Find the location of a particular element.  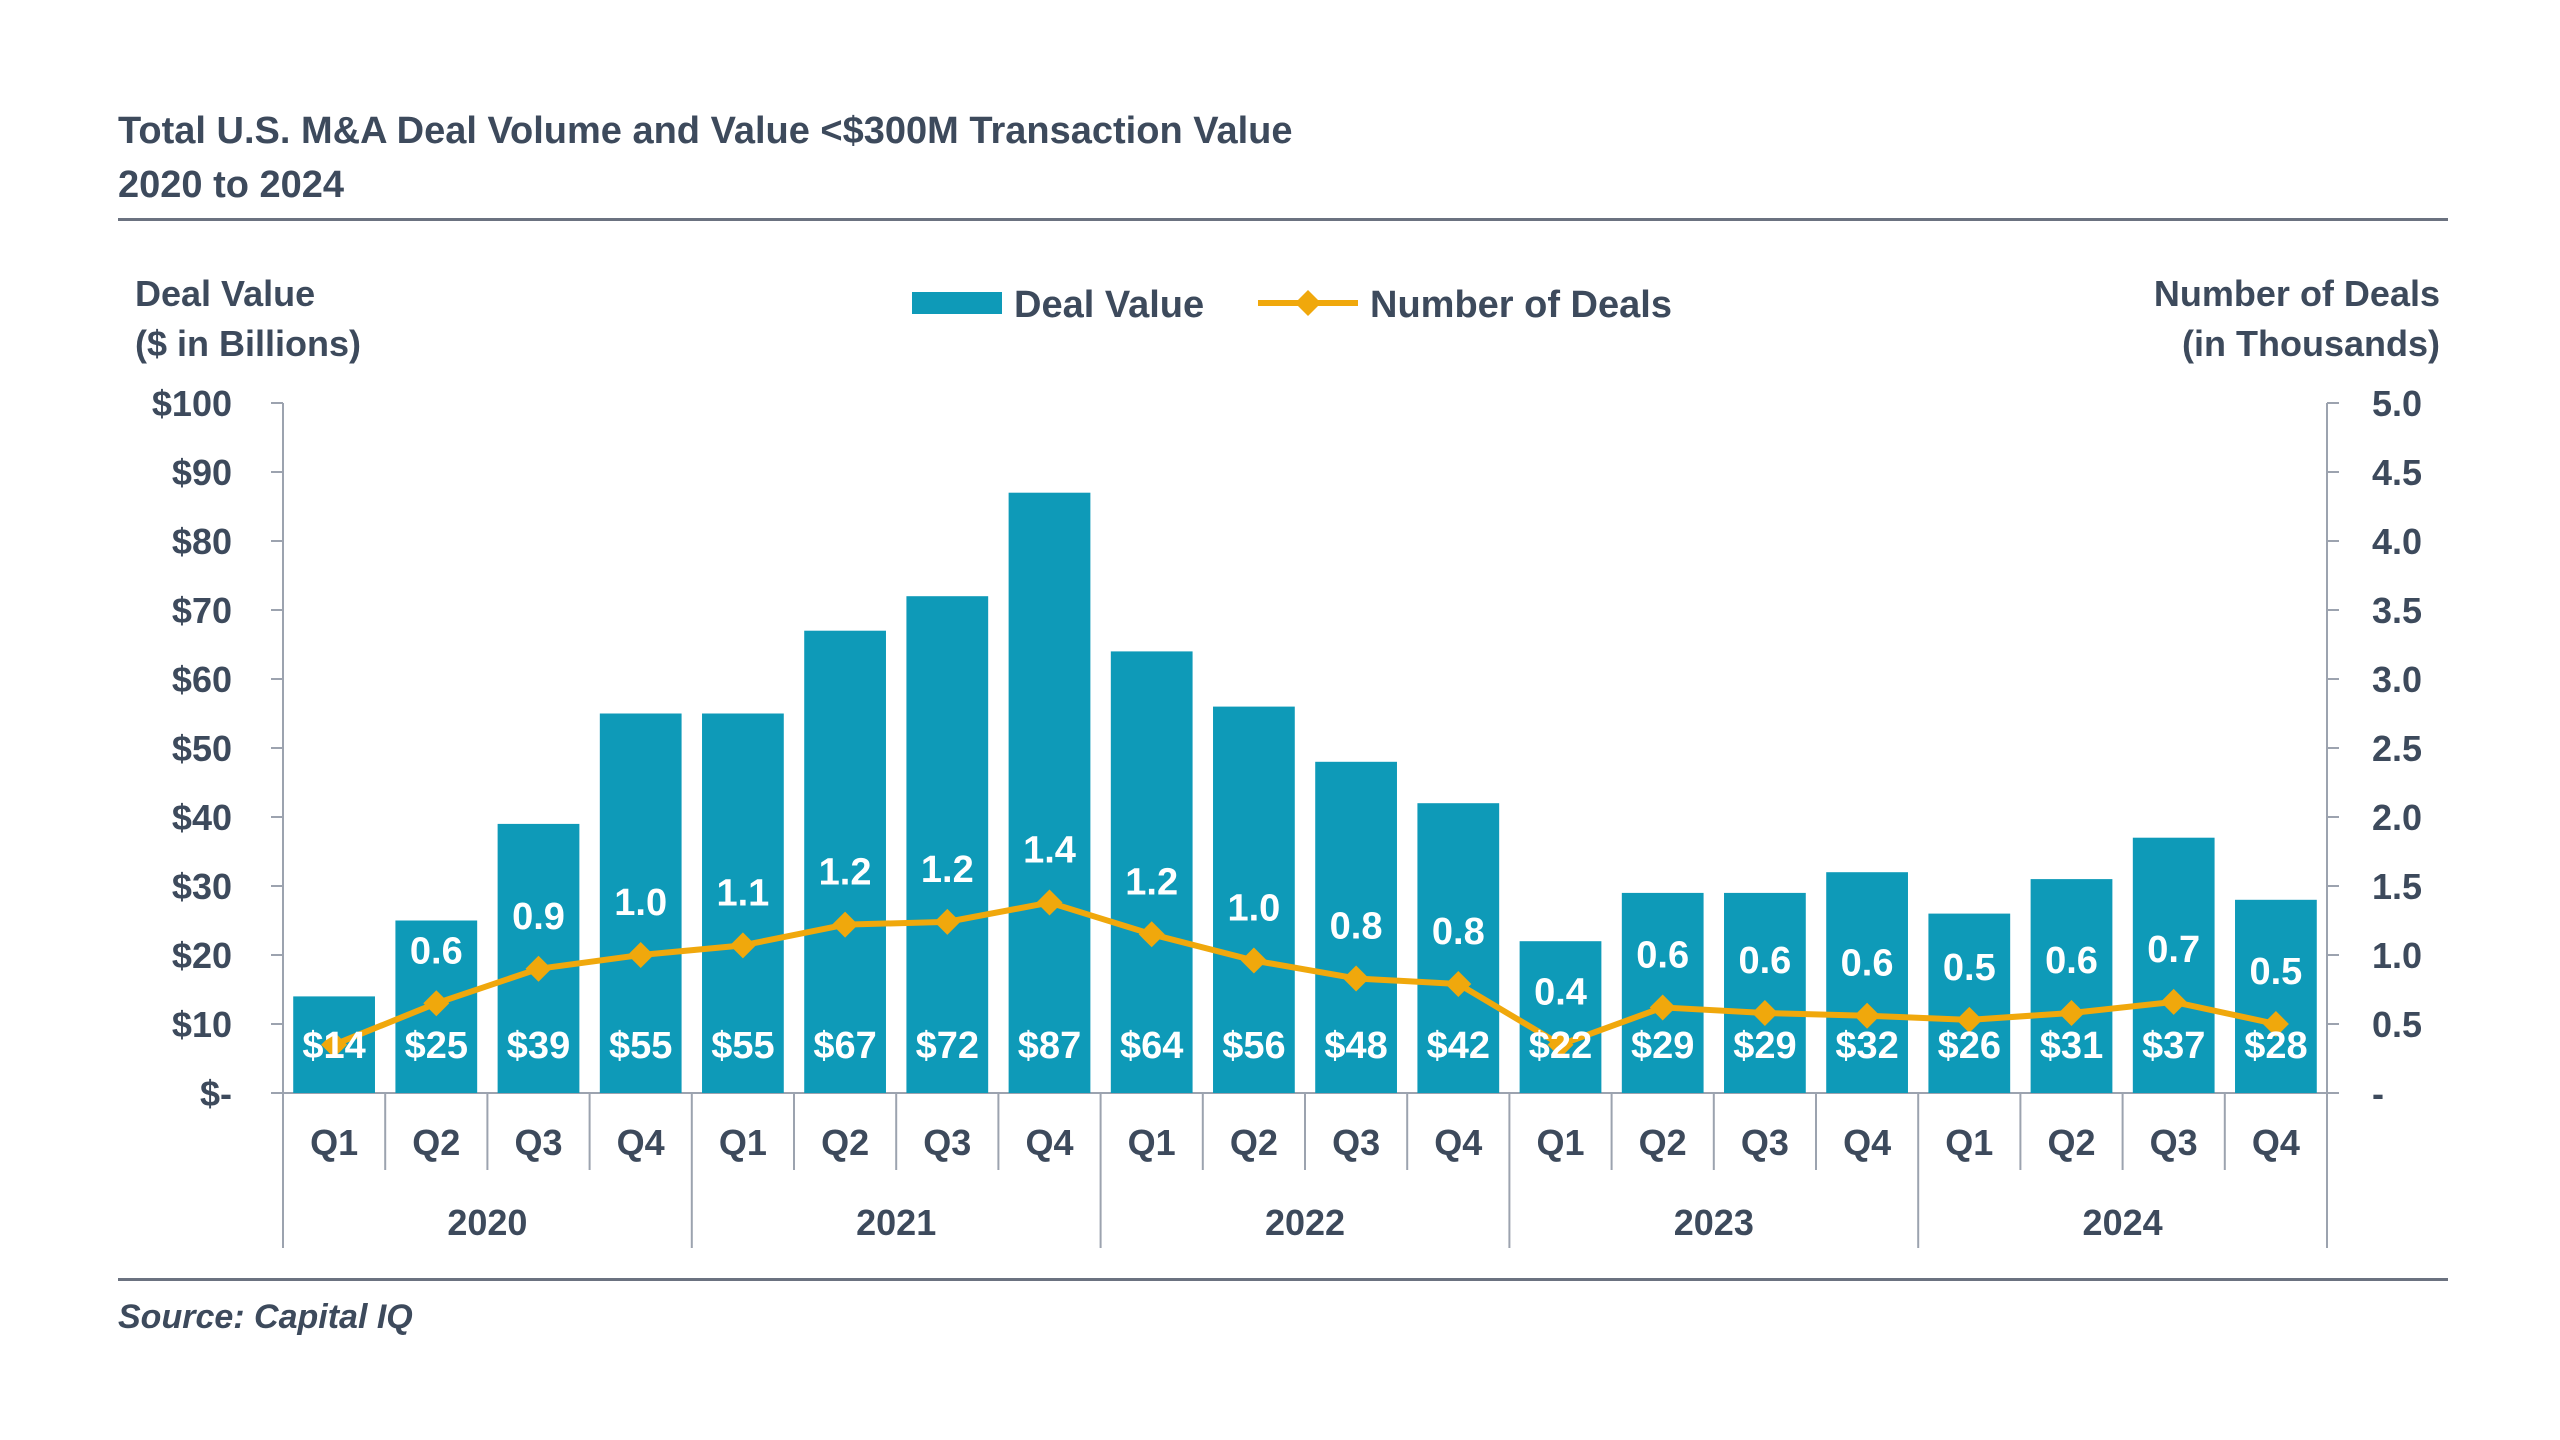

deal-value-label: $48 is located at coordinates (1355, 1046).